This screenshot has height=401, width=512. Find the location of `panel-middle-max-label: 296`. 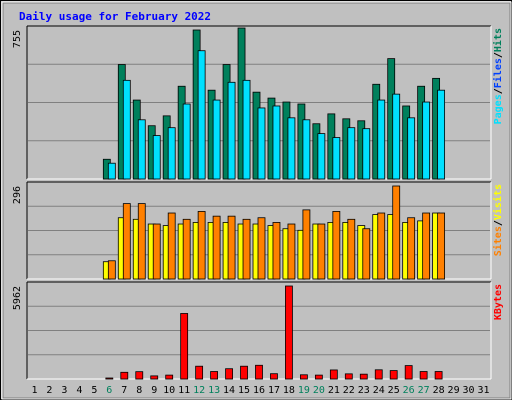

panel-middle-max-label: 296 is located at coordinates (17, 195).